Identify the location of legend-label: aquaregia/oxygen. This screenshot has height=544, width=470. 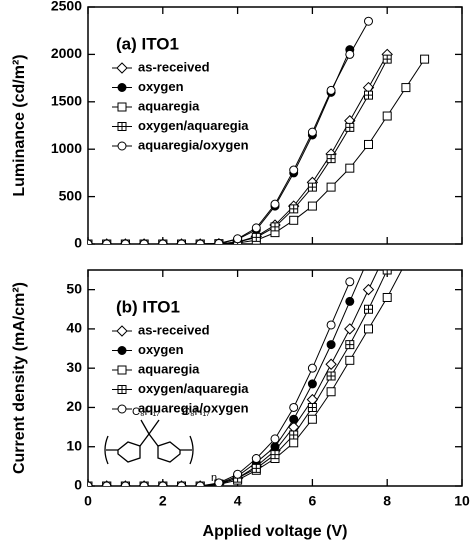
(193, 407).